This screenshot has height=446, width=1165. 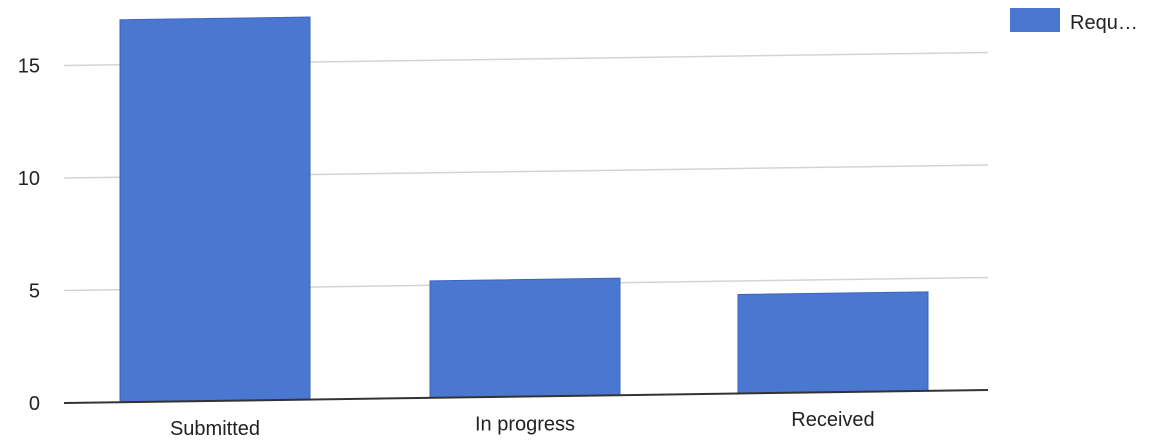 I want to click on y-tick-label: 0, so click(x=34, y=404).